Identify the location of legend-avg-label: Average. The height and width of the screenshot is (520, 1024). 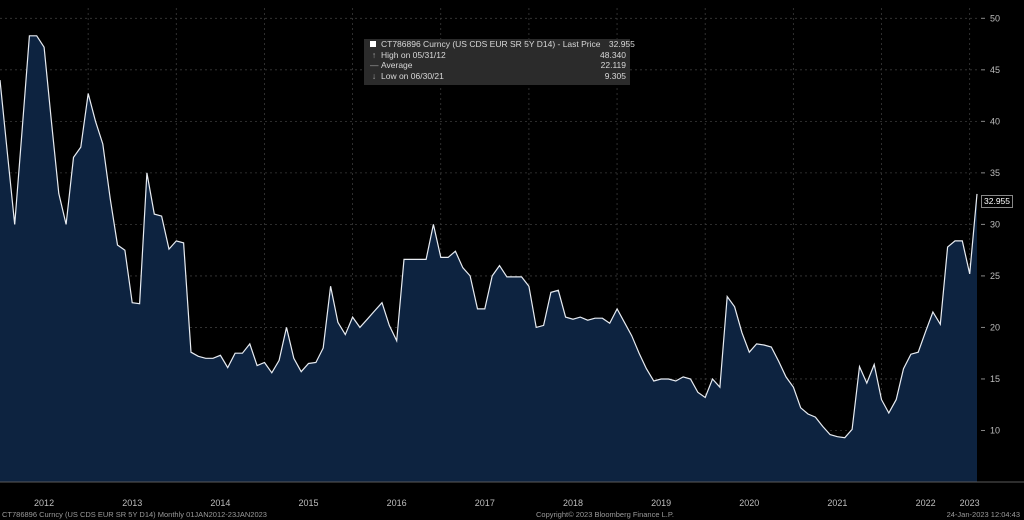
(397, 65).